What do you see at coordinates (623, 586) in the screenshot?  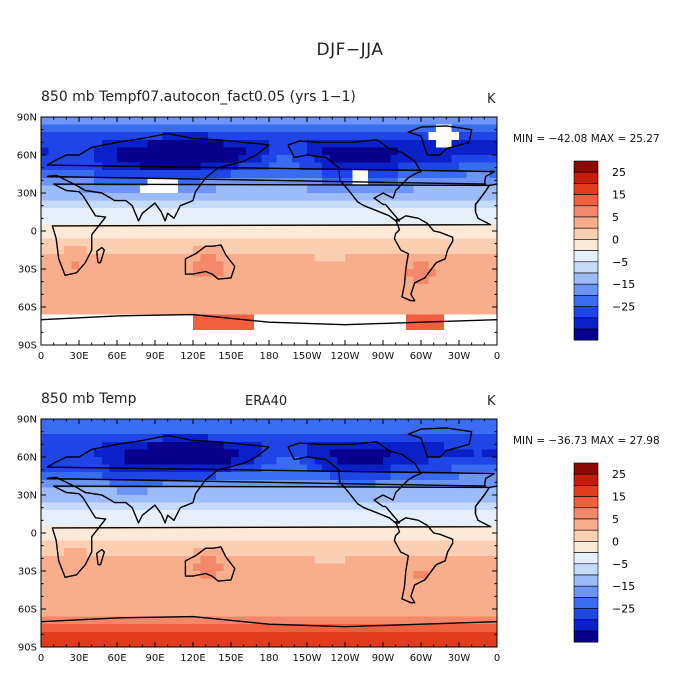 I see `colorbar-label: −15` at bounding box center [623, 586].